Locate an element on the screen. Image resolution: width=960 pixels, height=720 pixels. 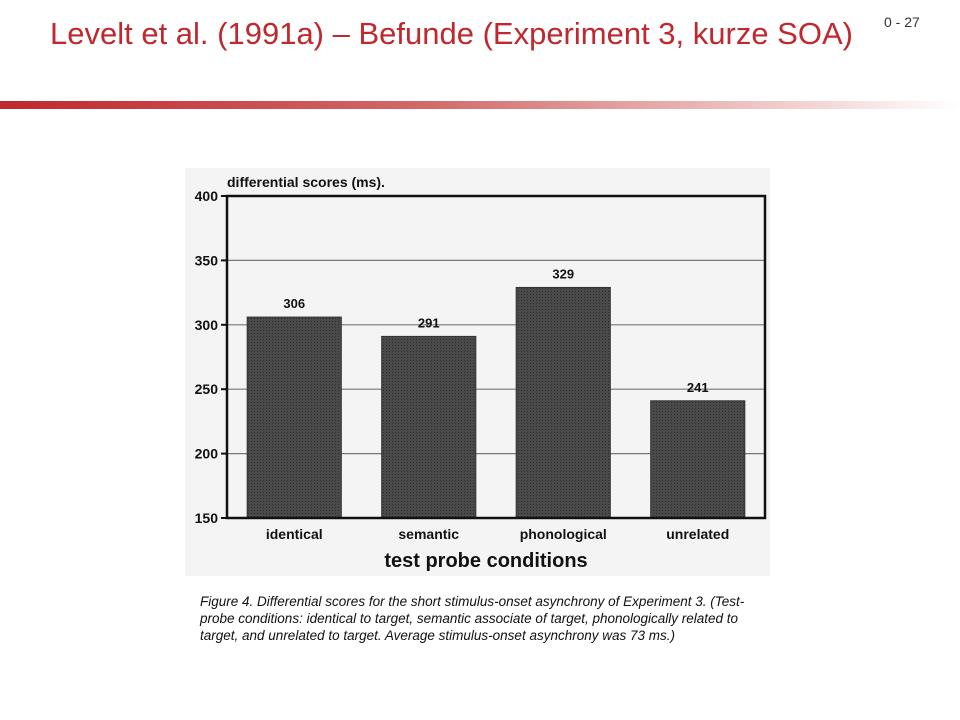
bar-semantic is located at coordinates (429, 427).